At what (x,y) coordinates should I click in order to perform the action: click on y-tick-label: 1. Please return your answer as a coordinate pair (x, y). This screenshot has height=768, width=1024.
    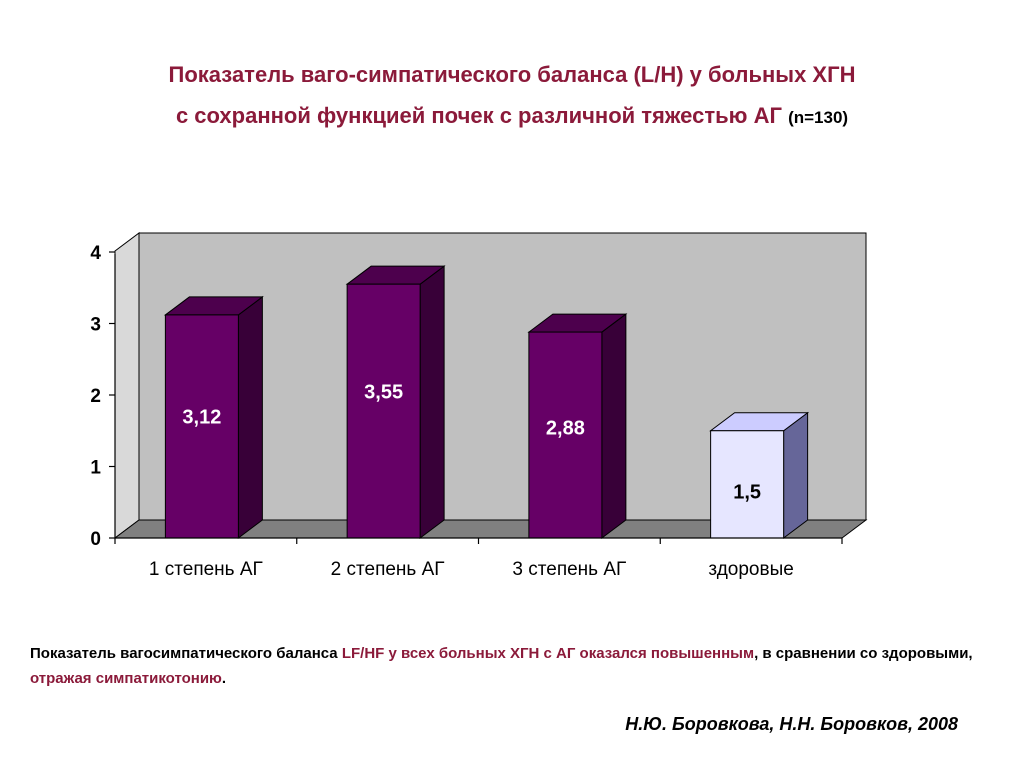
    Looking at the image, I should click on (95, 468).